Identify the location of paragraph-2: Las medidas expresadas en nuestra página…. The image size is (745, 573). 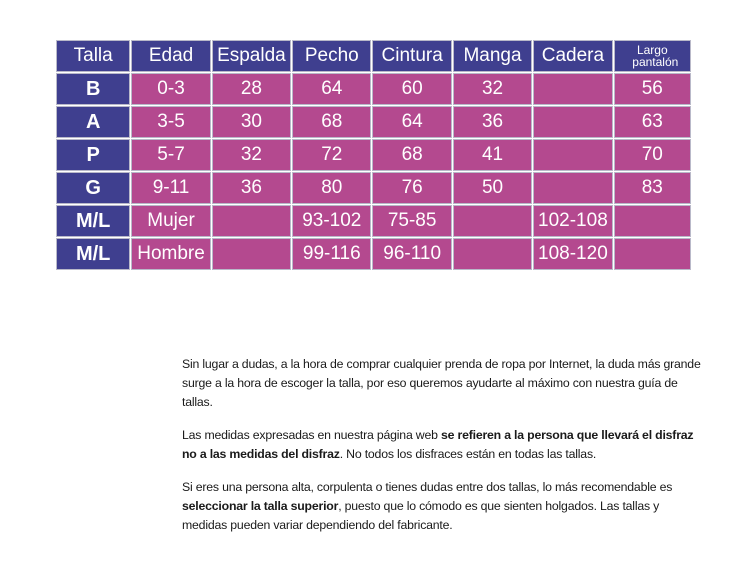
(442, 445).